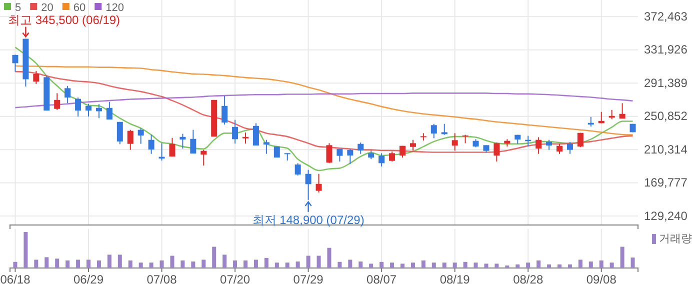 The height and width of the screenshot is (289, 700). I want to click on x-tick-label: 06/18, so click(15, 279).